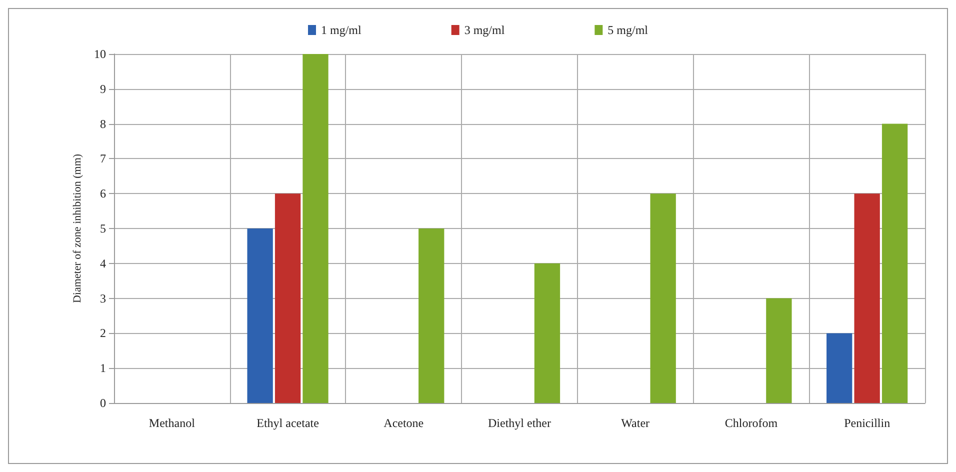  Describe the element at coordinates (100, 54) in the screenshot. I see `y-tick-label: 10` at that location.